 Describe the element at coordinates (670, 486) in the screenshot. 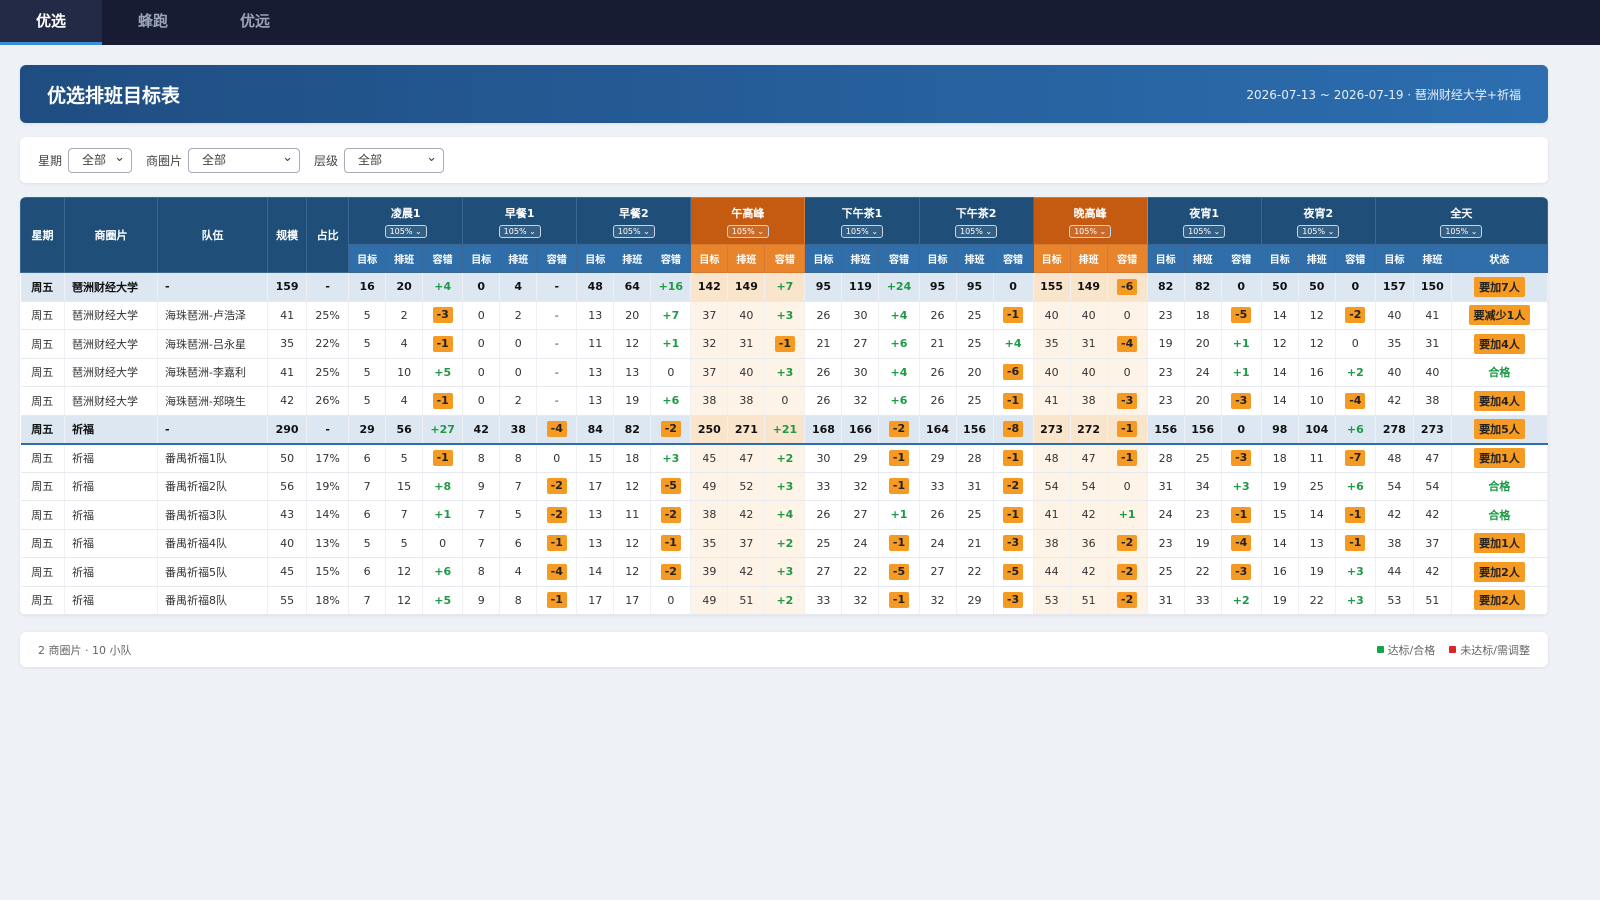

I see `tolerance-badge: -5` at that location.